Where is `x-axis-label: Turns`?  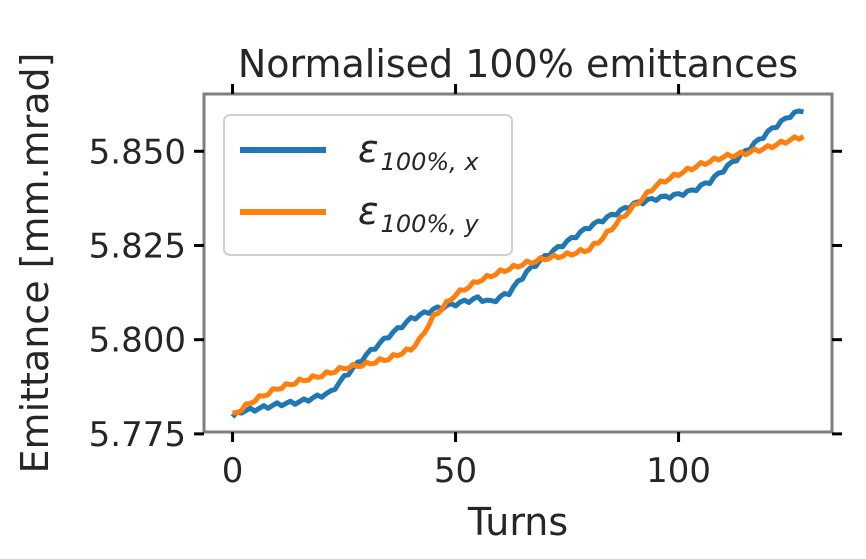 x-axis-label: Turns is located at coordinates (517, 522).